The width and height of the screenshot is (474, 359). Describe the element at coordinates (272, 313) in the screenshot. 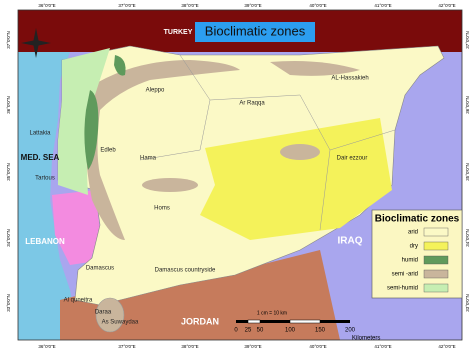

I see `scale-note: 1 cm = 10 km` at that location.